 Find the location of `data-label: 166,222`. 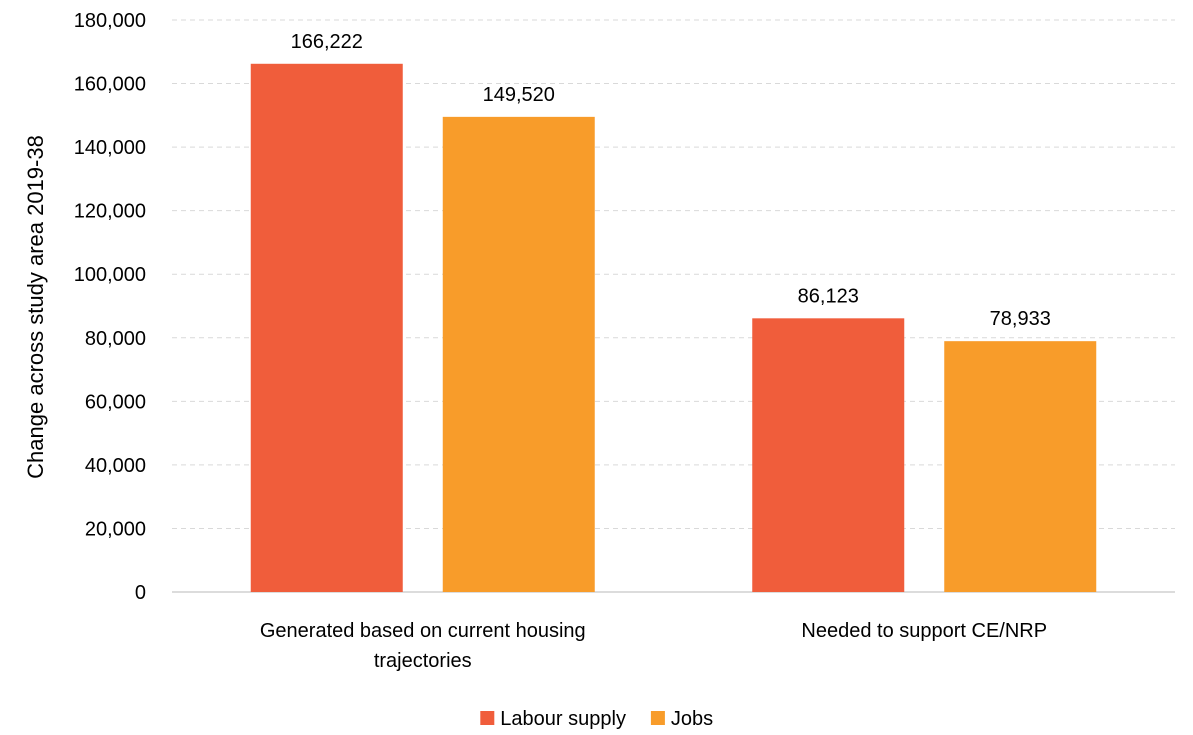

data-label: 166,222 is located at coordinates (327, 42).